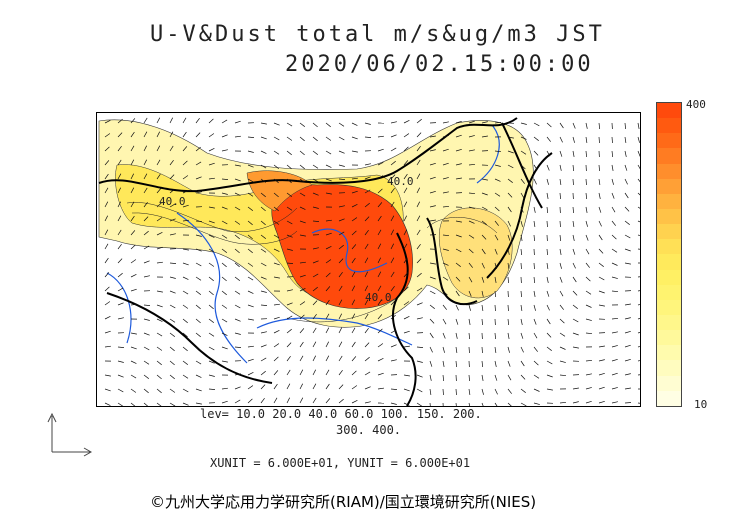  What do you see at coordinates (696, 104) in the screenshot?
I see `color-scale-max-label: 400` at bounding box center [696, 104].